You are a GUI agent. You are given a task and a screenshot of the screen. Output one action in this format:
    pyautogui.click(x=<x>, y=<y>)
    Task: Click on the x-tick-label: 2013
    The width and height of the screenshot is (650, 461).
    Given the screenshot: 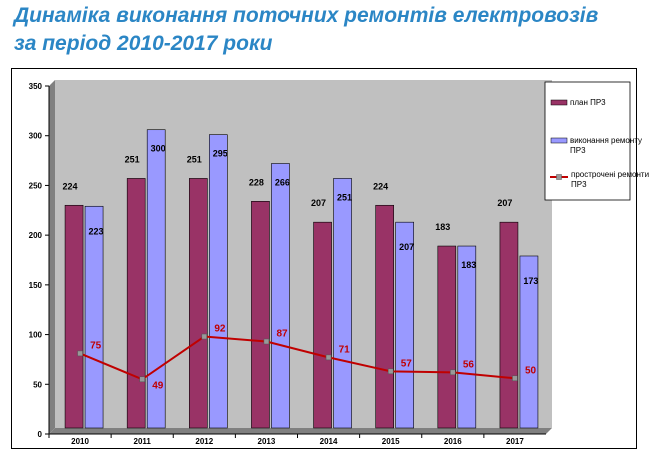 What is the action you would take?
    pyautogui.click(x=267, y=441)
    